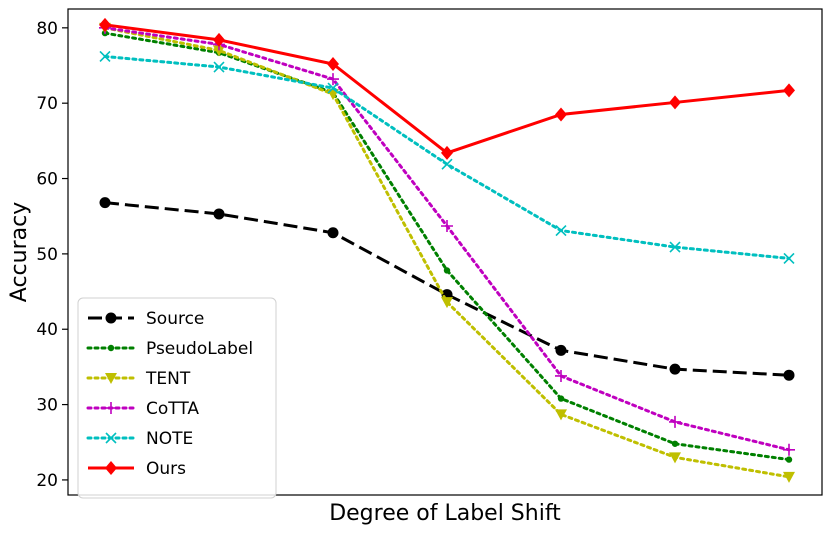  Describe the element at coordinates (168, 379) in the screenshot. I see `legend-label-tent: TENT` at that location.